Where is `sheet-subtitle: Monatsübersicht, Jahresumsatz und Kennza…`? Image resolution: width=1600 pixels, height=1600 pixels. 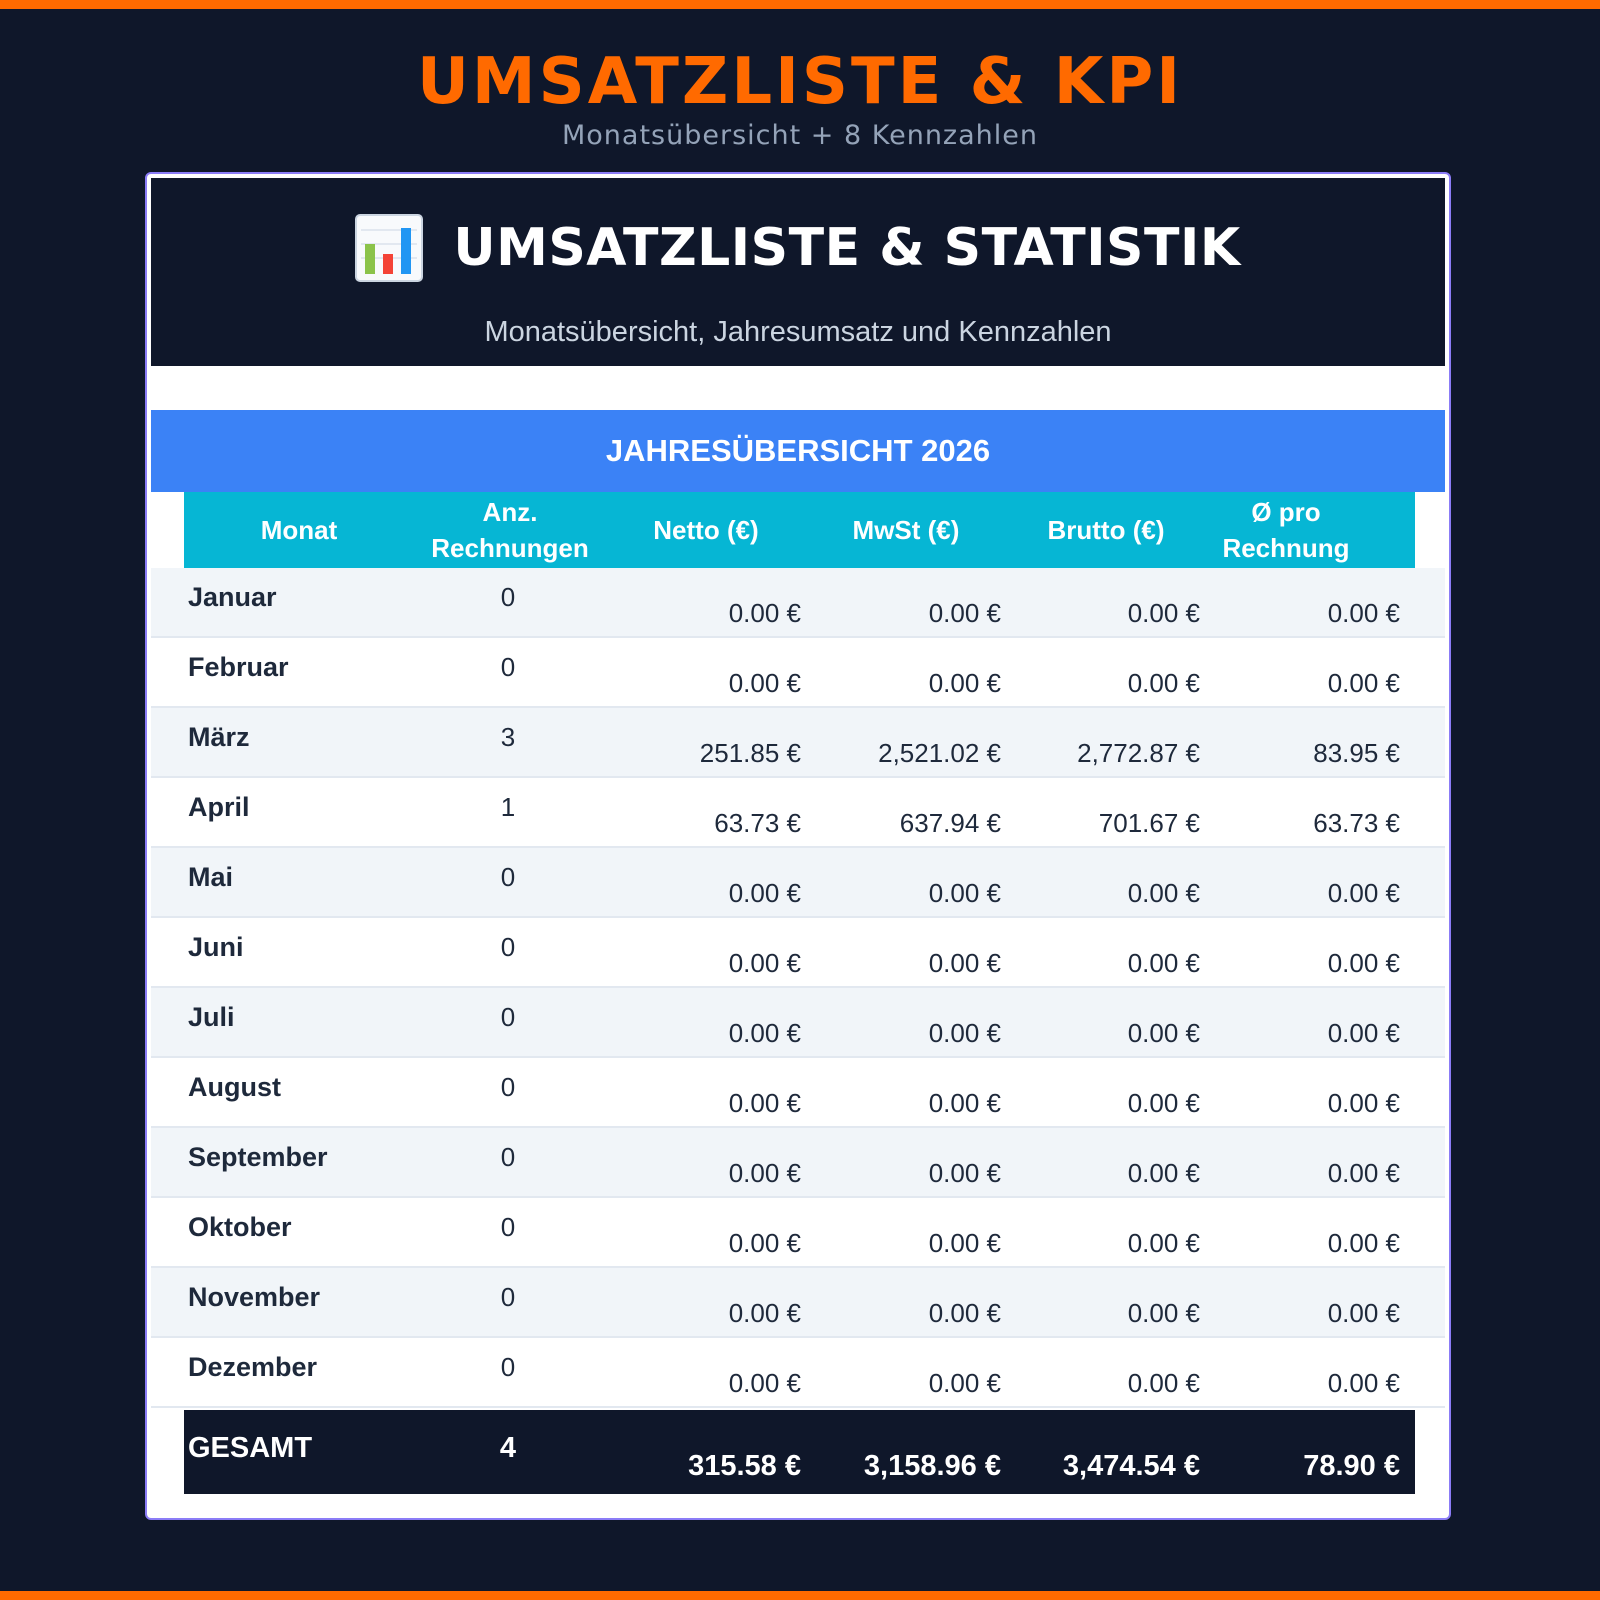
sheet-subtitle: Monatsübersicht, Jahresumsatz und Kennza… is located at coordinates (798, 332).